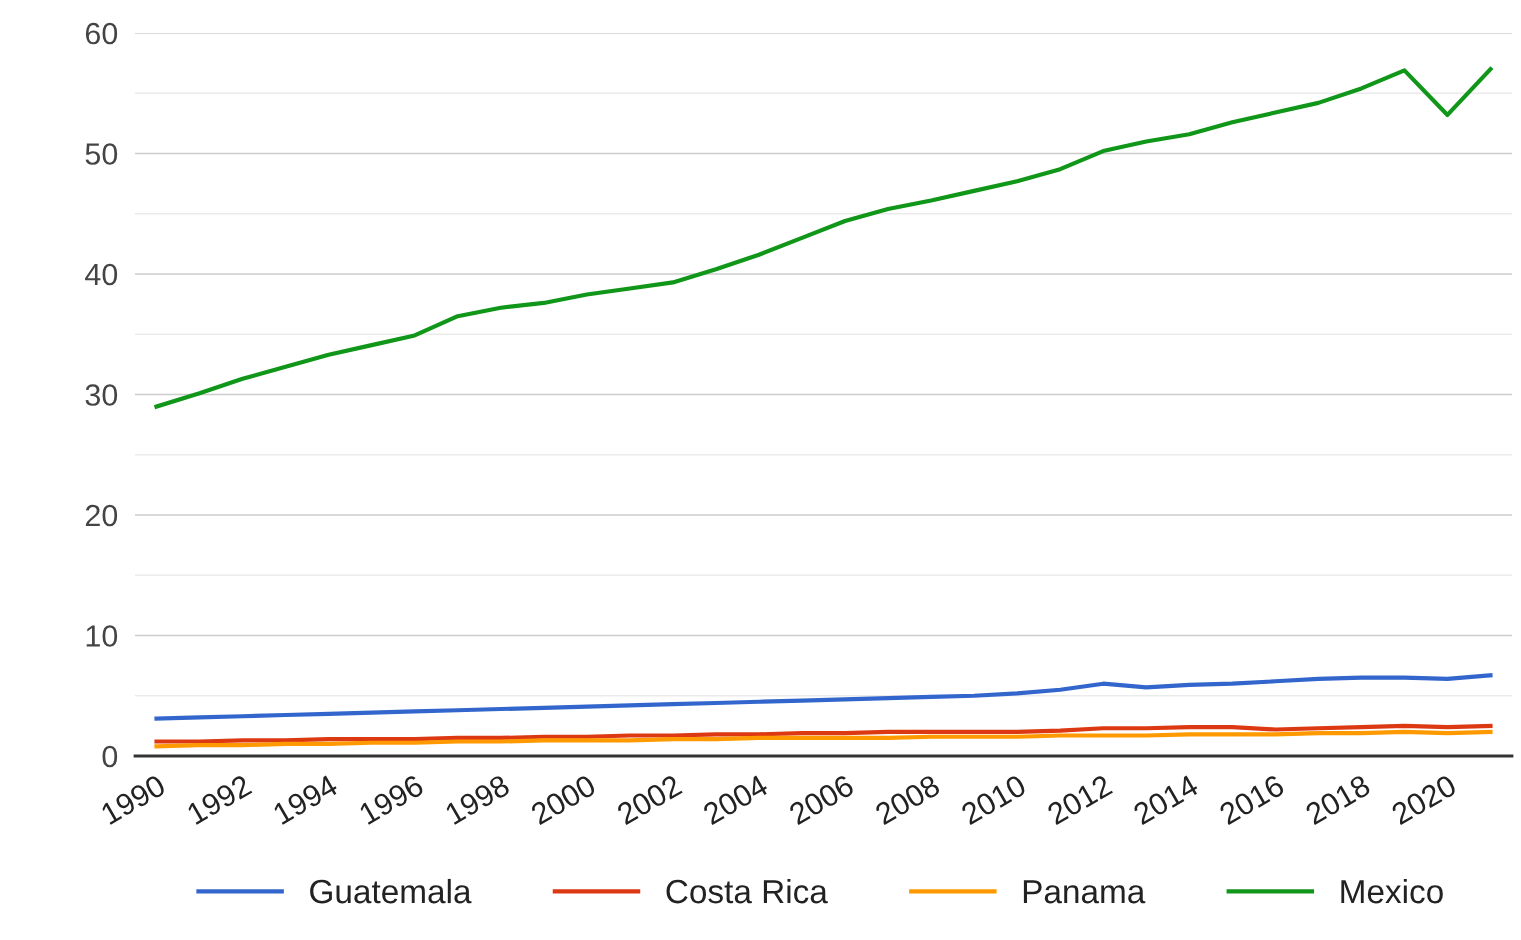 This screenshot has height=940, width=1521. I want to click on x-tick-label: 2016, so click(1252, 800).